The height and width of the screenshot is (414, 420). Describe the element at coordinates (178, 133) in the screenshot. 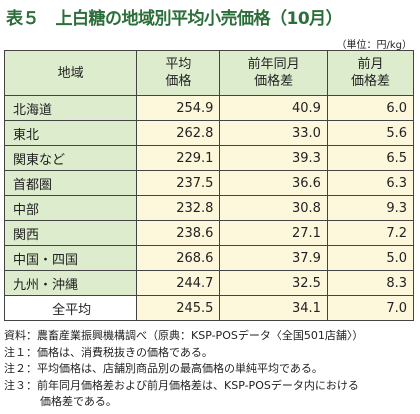

I see `value-cell: 262.8` at that location.